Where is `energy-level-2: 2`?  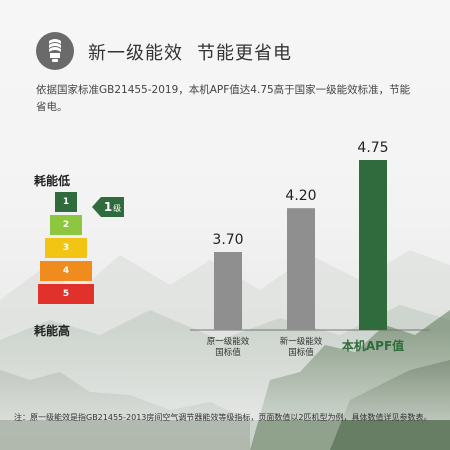 energy-level-2: 2 is located at coordinates (66, 225).